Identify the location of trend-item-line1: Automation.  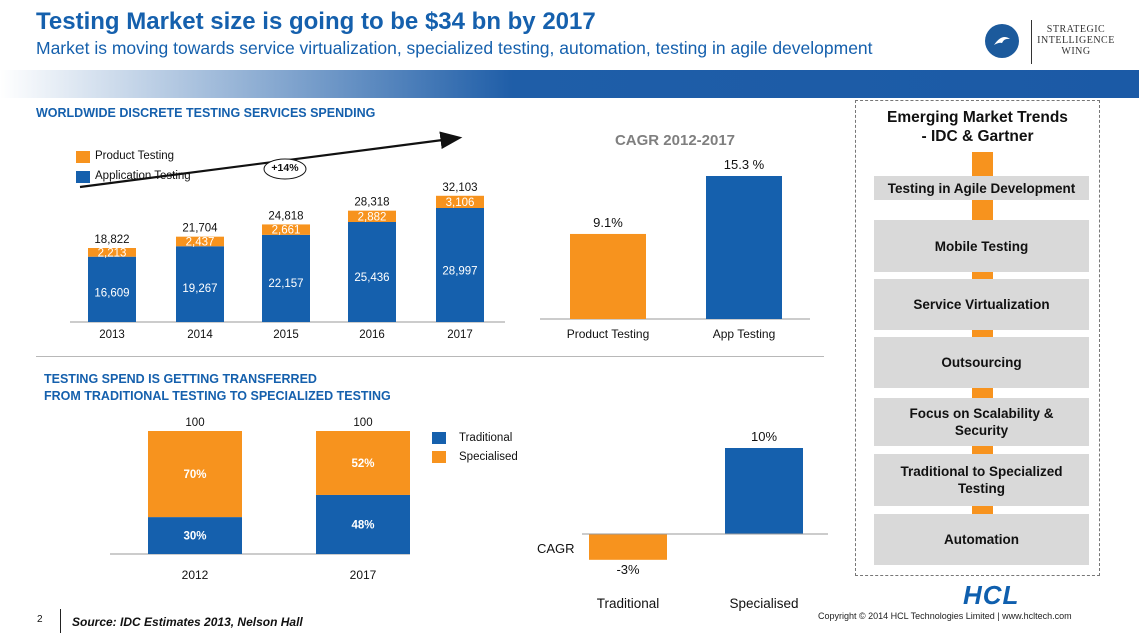
(981, 539).